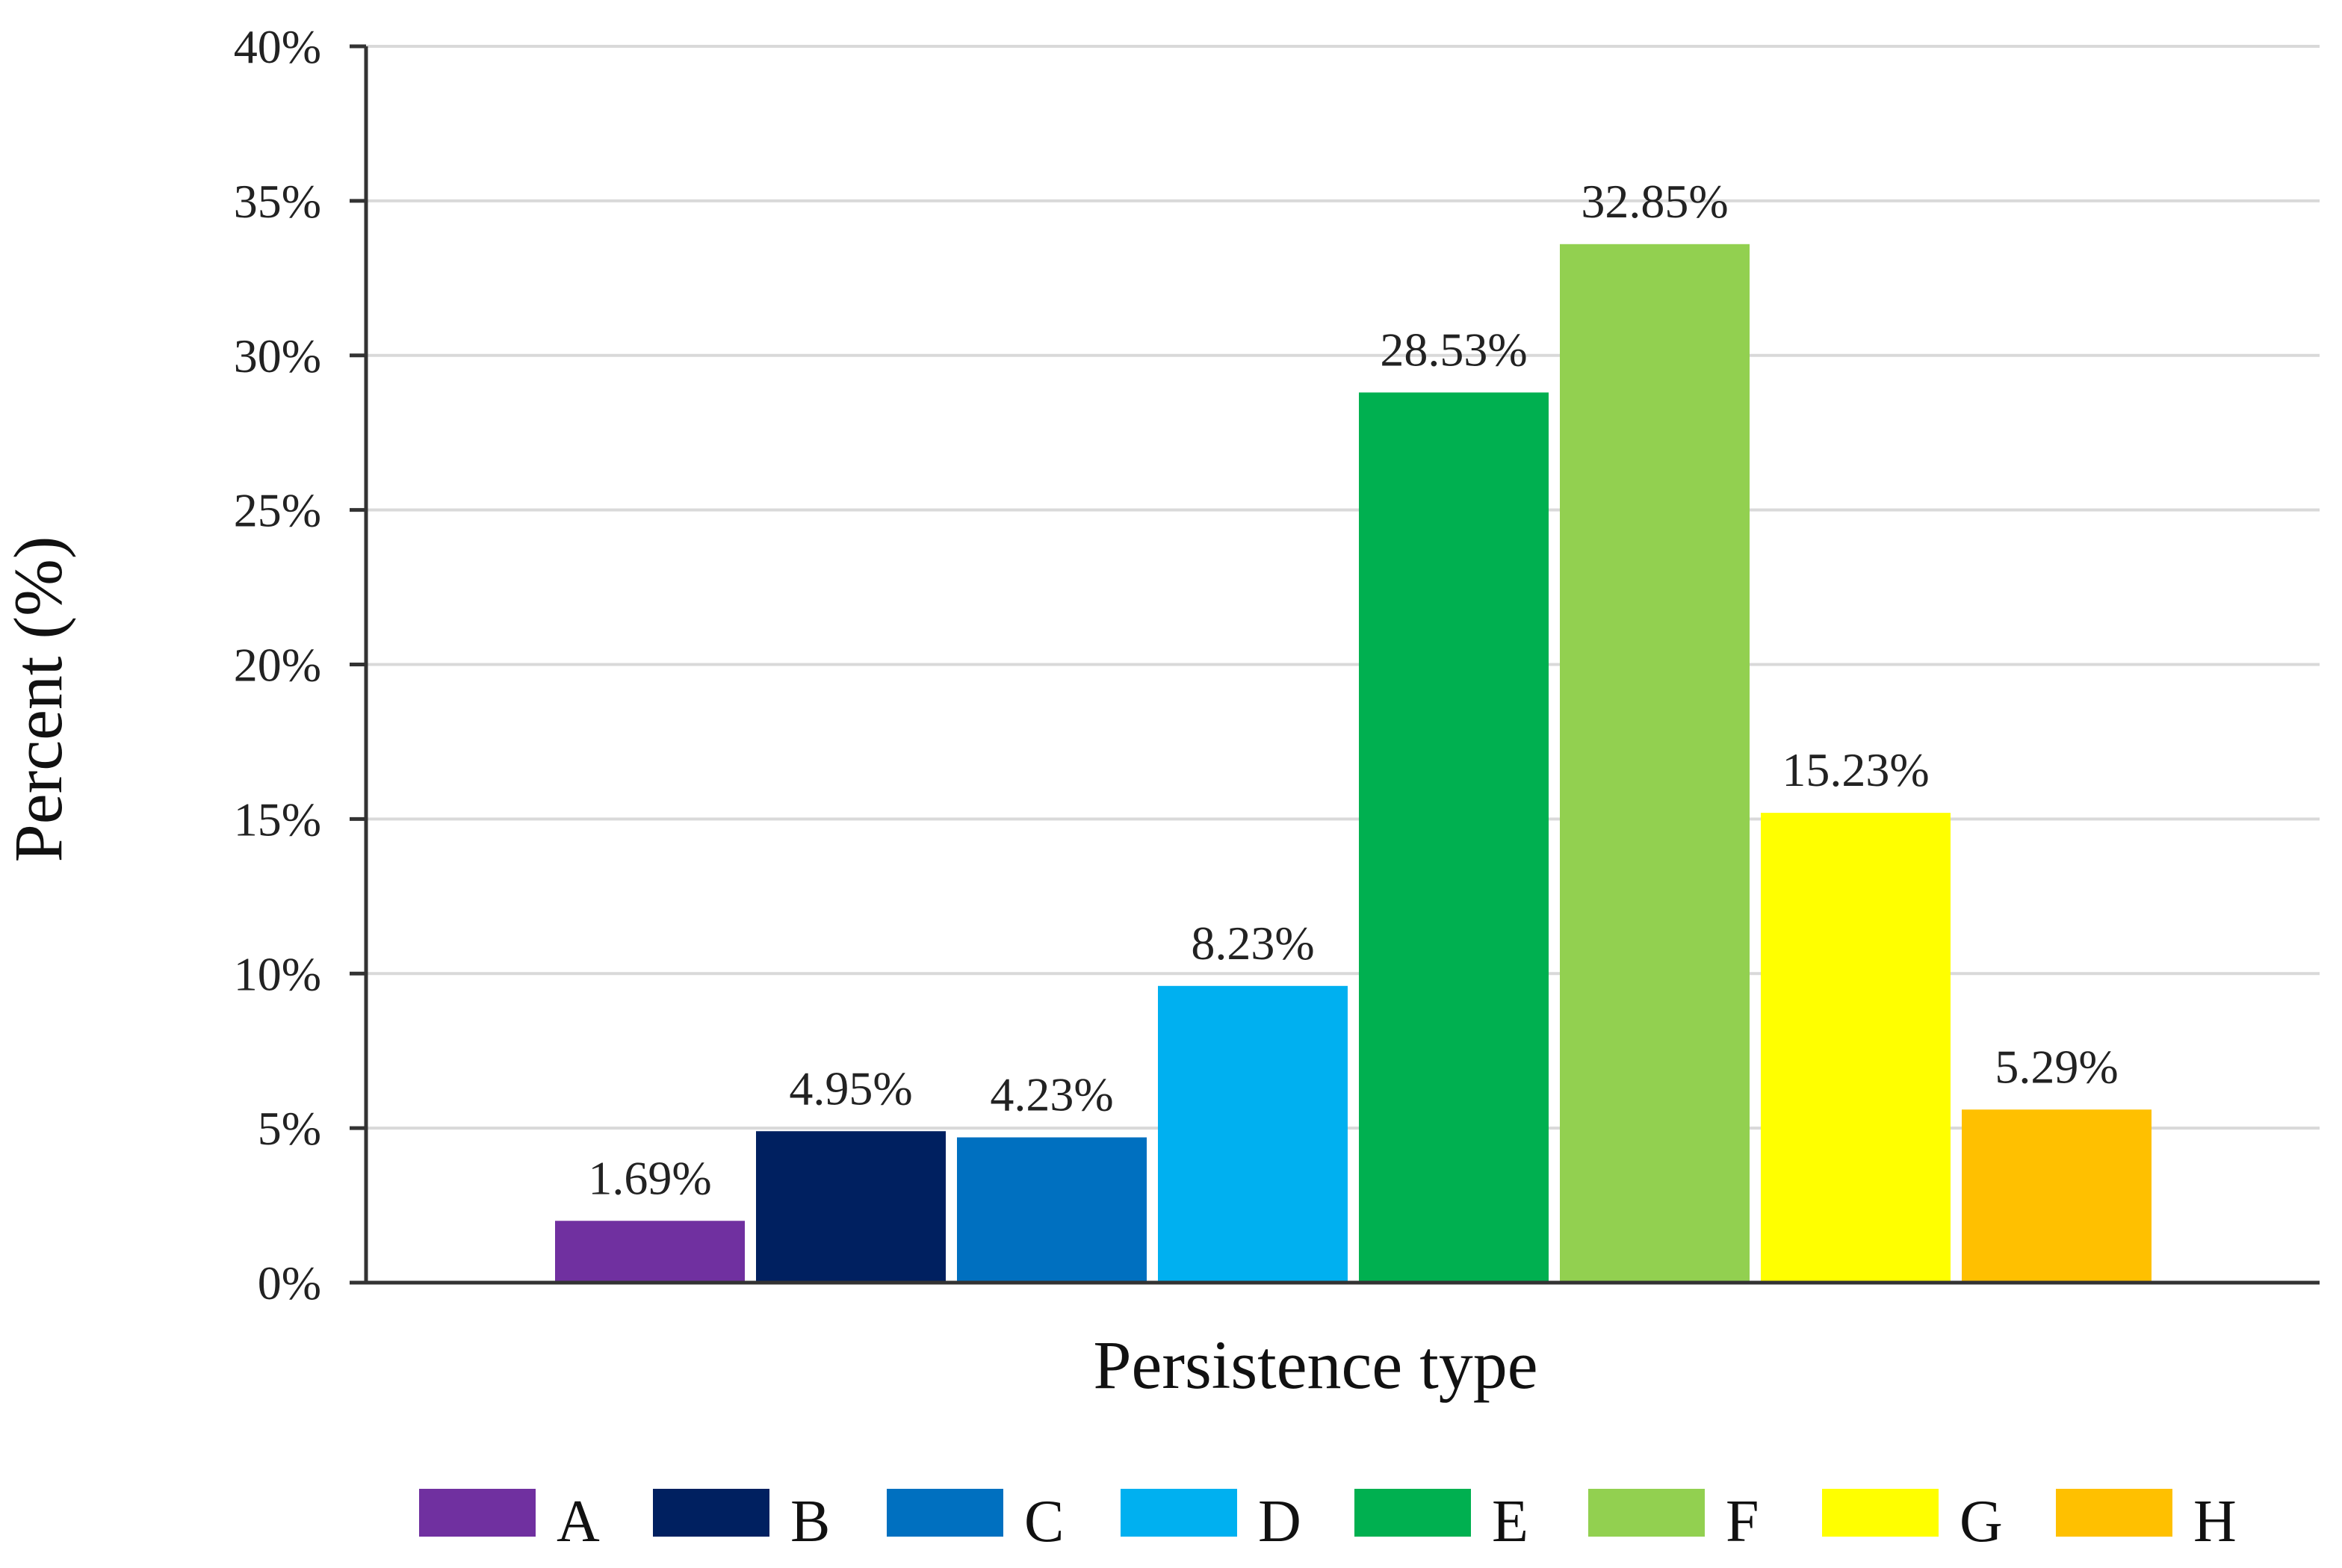 The width and height of the screenshot is (2342, 1568). What do you see at coordinates (277, 356) in the screenshot?
I see `y-tick-label: 30%` at bounding box center [277, 356].